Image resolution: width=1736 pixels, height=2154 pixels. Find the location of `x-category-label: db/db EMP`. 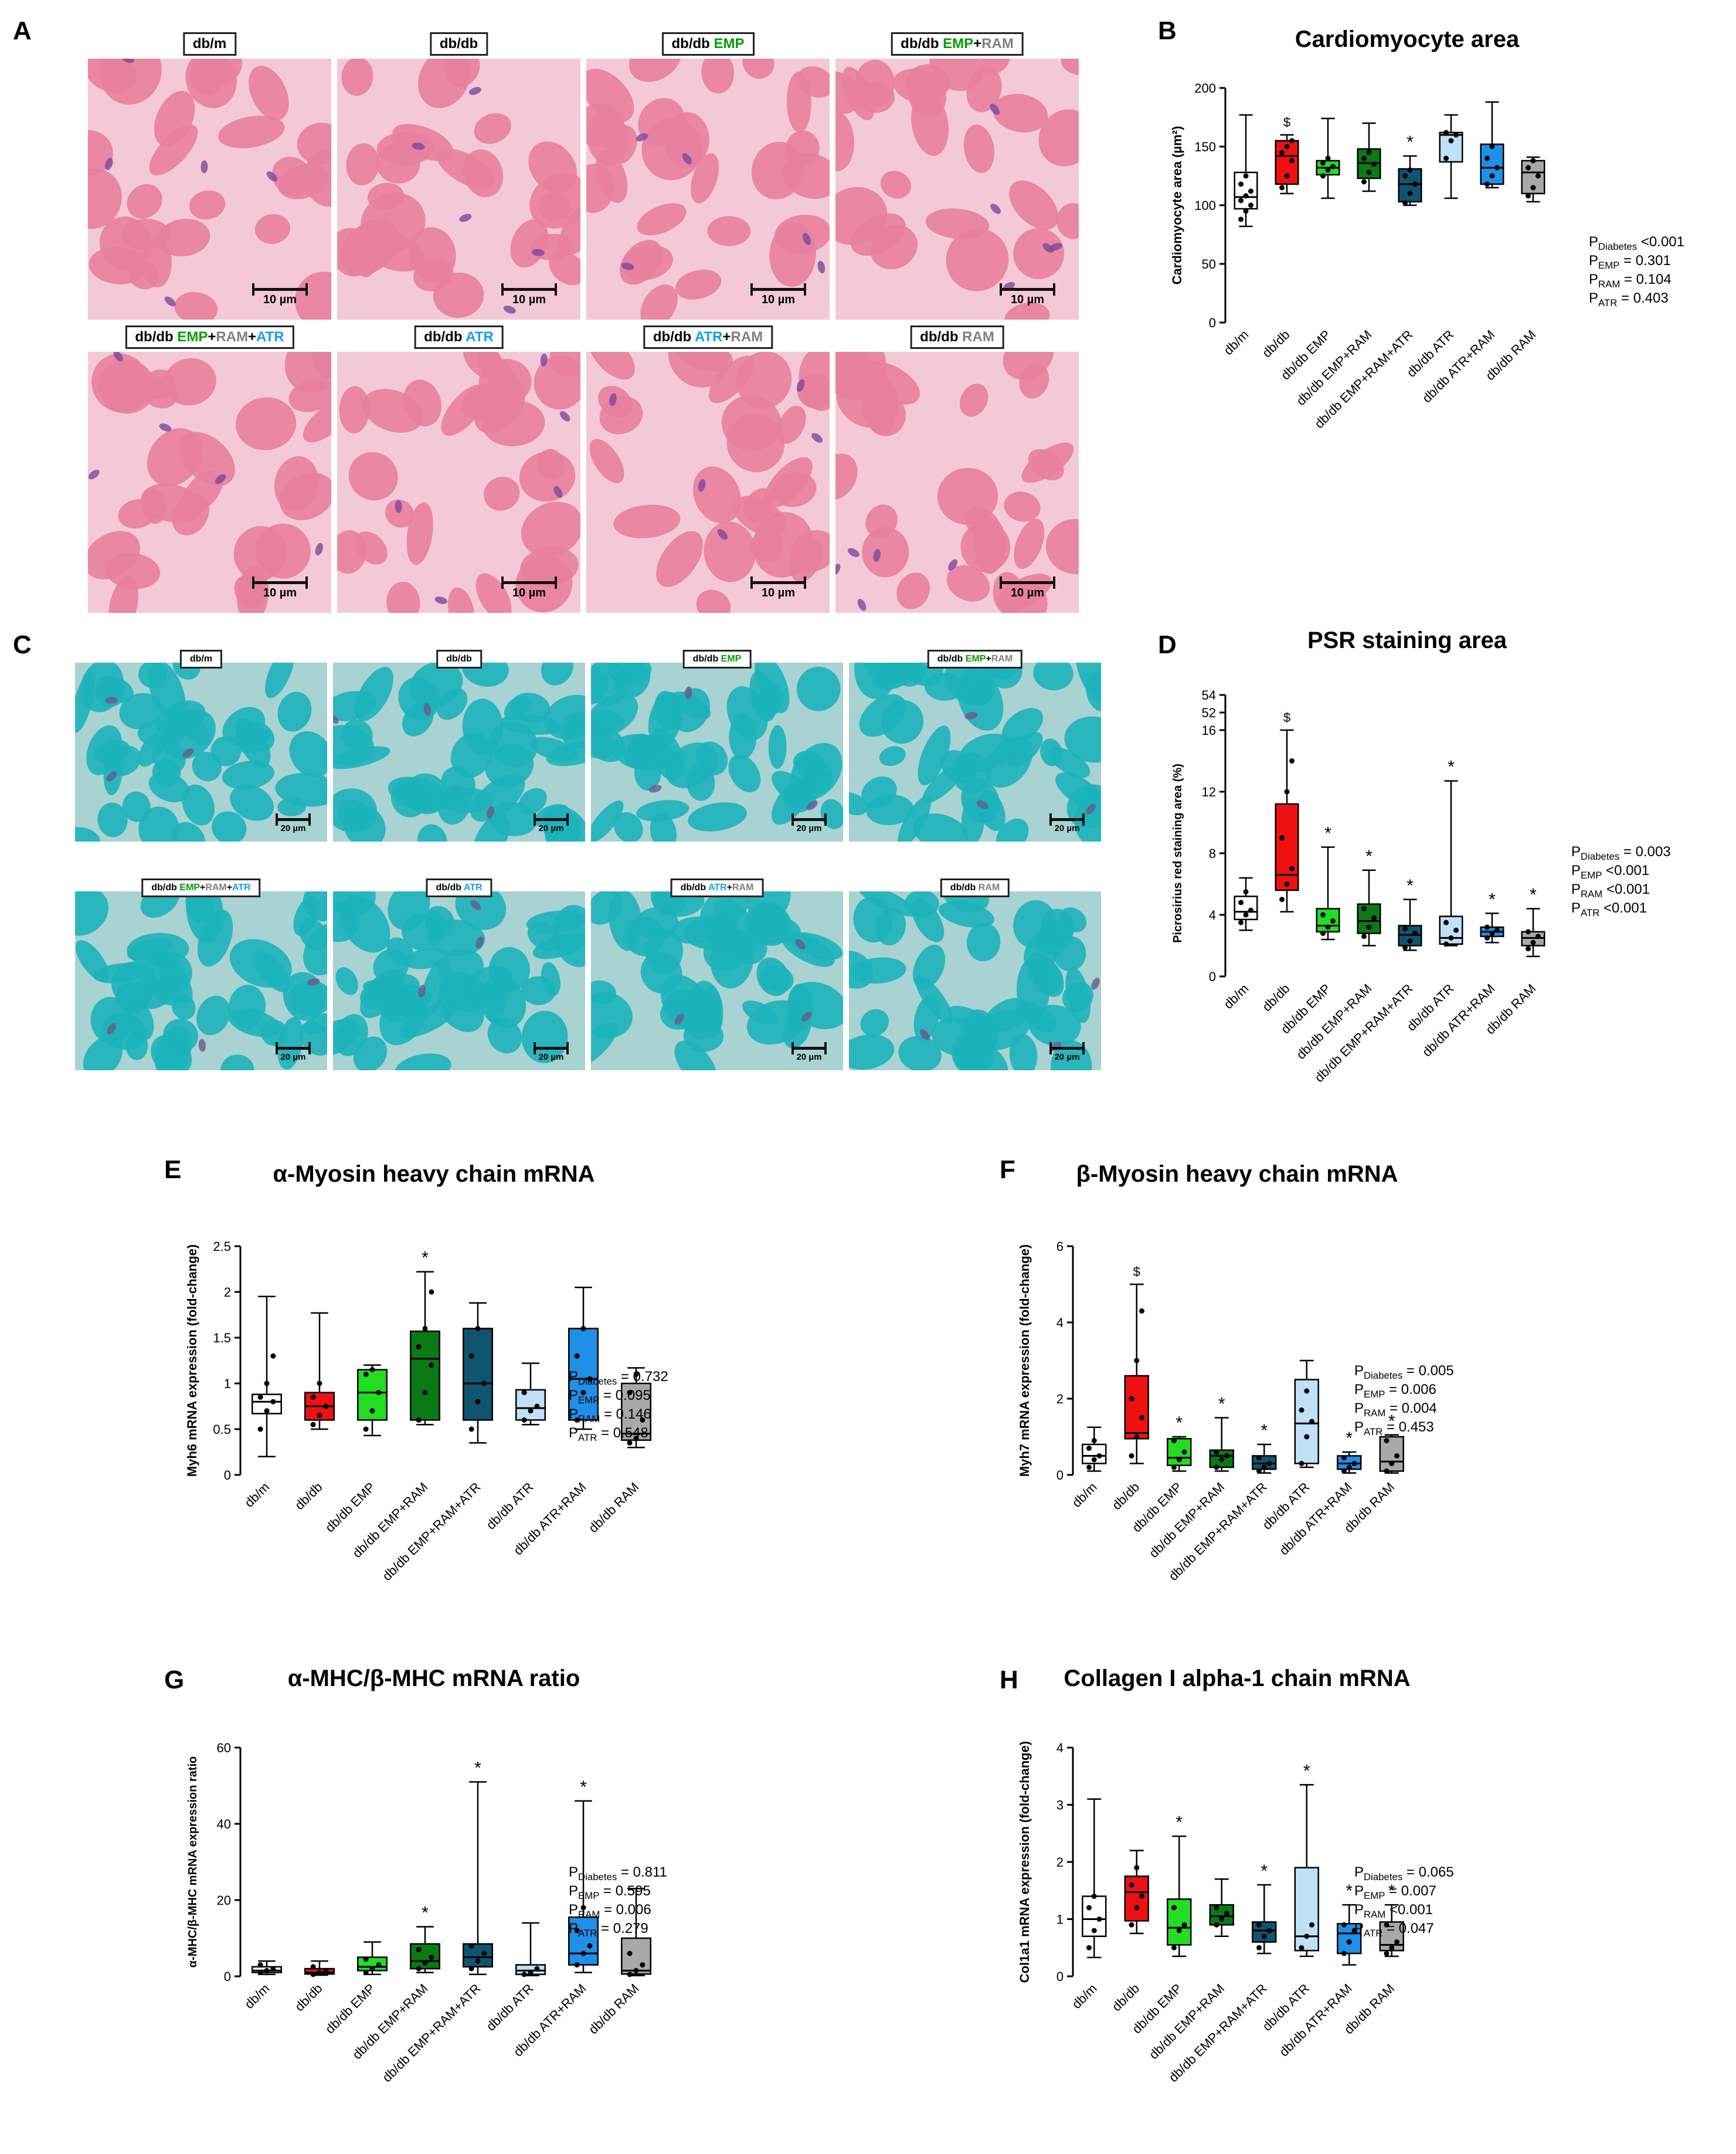

x-category-label: db/db EMP is located at coordinates (350, 1508).